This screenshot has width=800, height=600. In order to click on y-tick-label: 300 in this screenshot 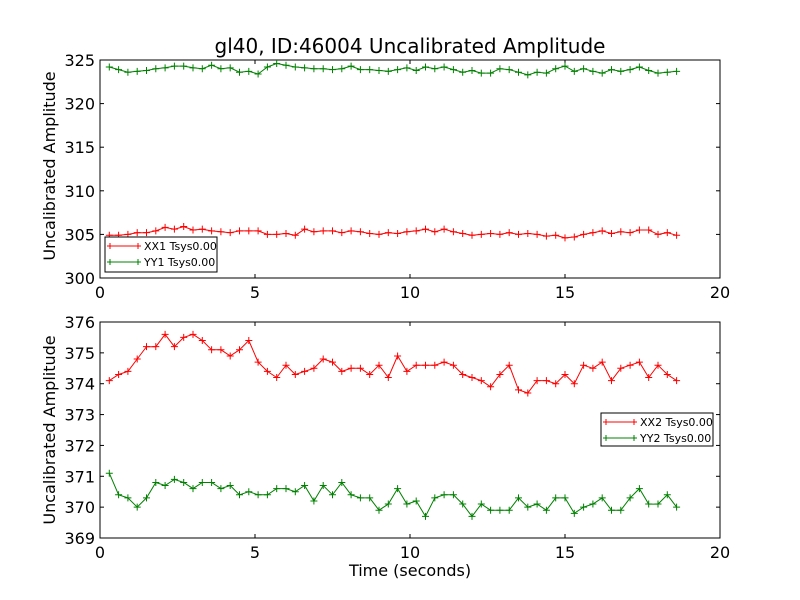, I will do `click(79, 278)`.